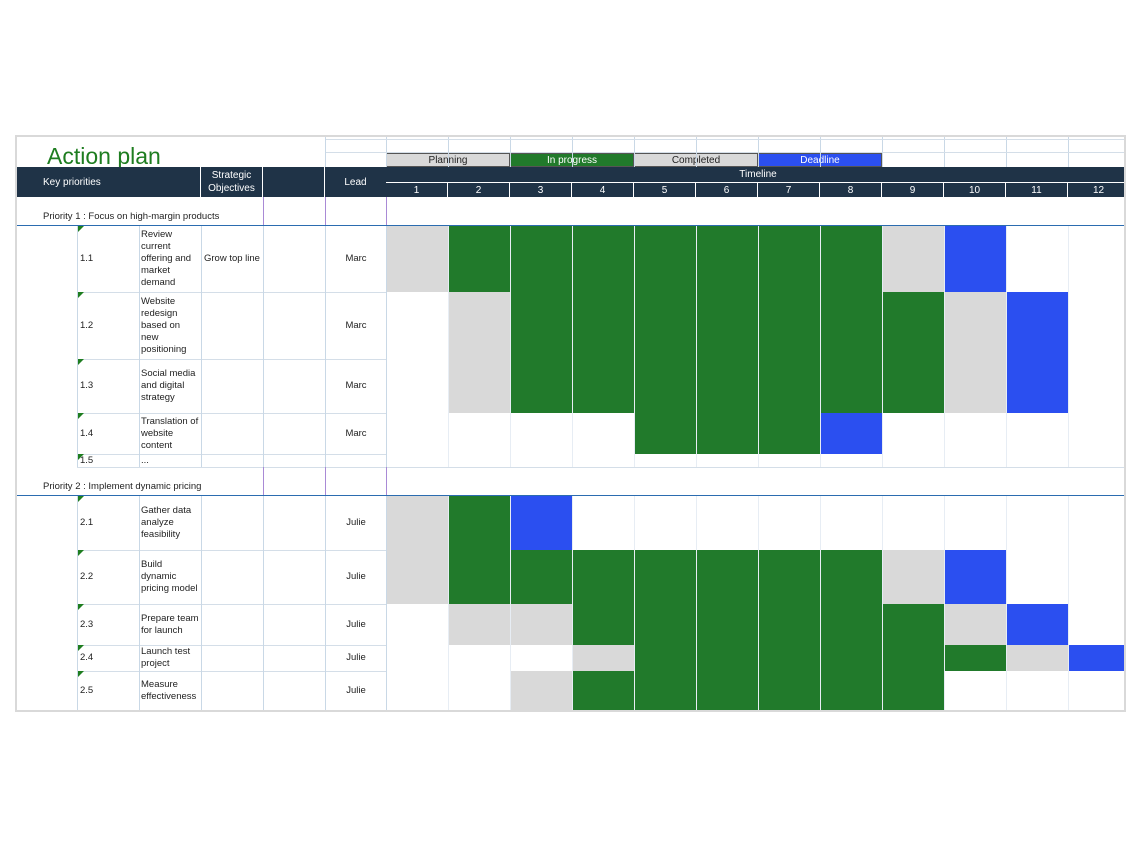  I want to click on task-description: Prepare team for launch, so click(170, 624).